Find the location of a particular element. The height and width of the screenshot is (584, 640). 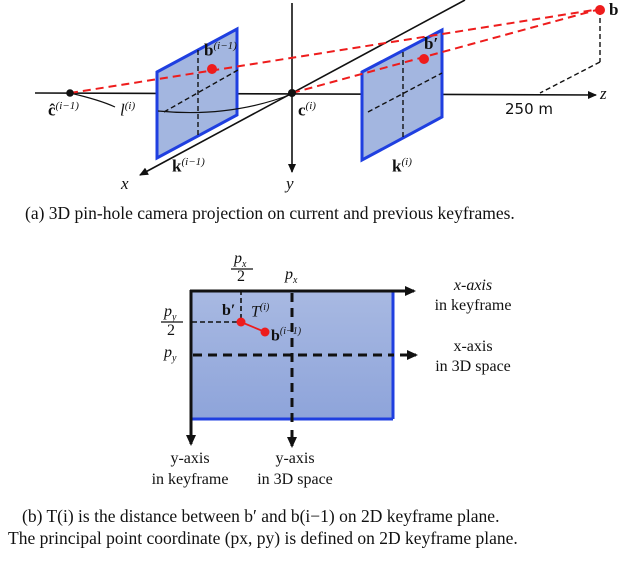

label-axis-z: z is located at coordinates (603, 93).